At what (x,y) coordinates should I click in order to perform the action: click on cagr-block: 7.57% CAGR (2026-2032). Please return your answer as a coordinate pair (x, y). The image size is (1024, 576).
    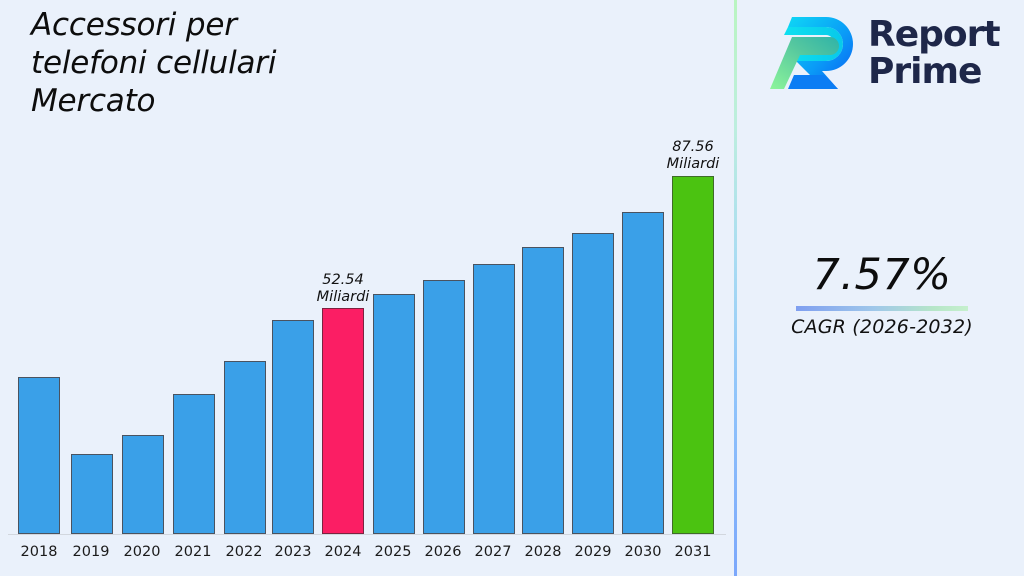
    Looking at the image, I should click on (882, 294).